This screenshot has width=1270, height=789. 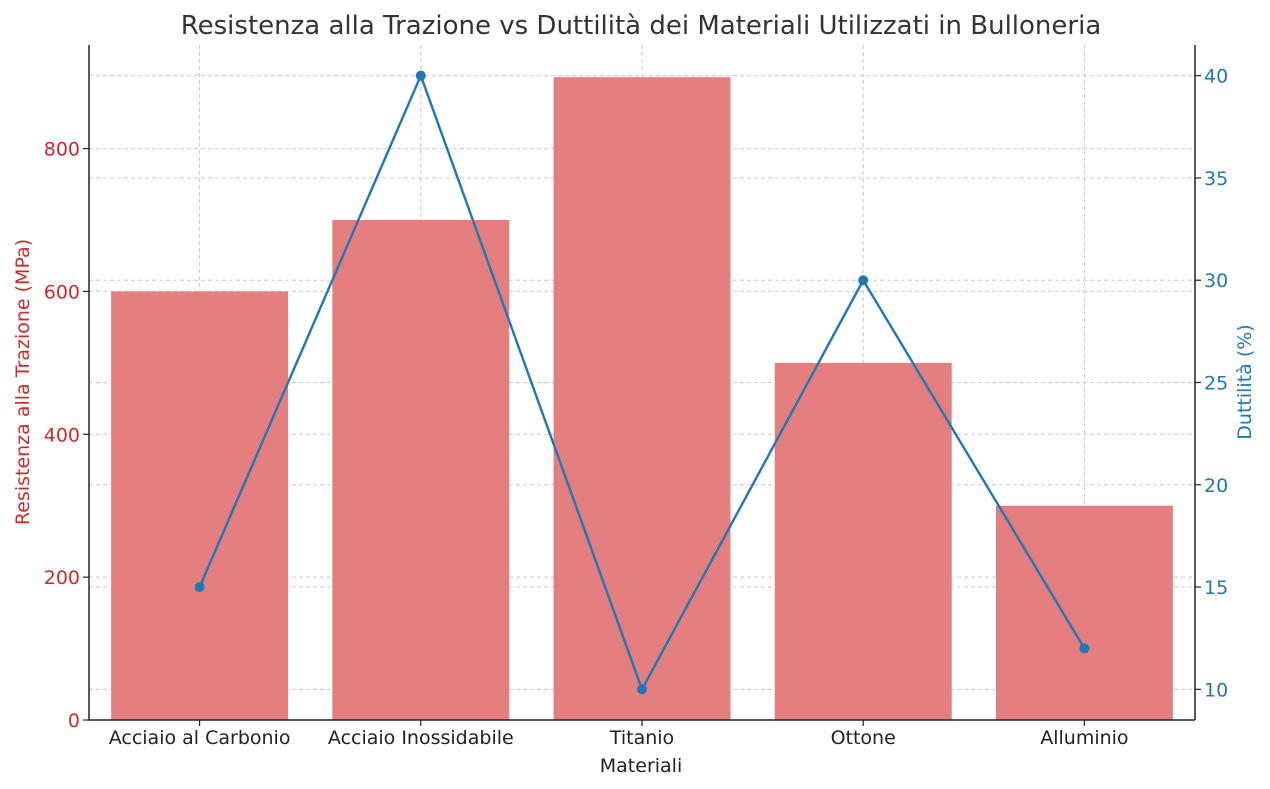 What do you see at coordinates (62, 150) in the screenshot?
I see `left-tick-label: 800` at bounding box center [62, 150].